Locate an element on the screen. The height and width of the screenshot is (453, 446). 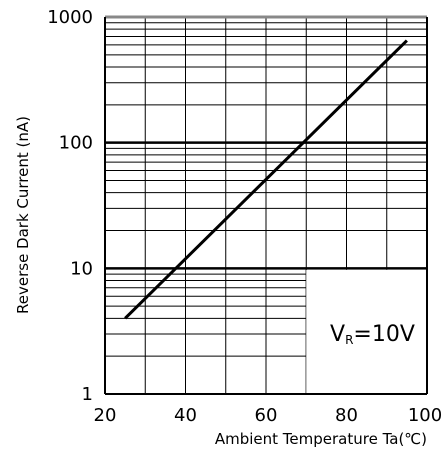
vr-annotation-v: V is located at coordinates (337, 334).